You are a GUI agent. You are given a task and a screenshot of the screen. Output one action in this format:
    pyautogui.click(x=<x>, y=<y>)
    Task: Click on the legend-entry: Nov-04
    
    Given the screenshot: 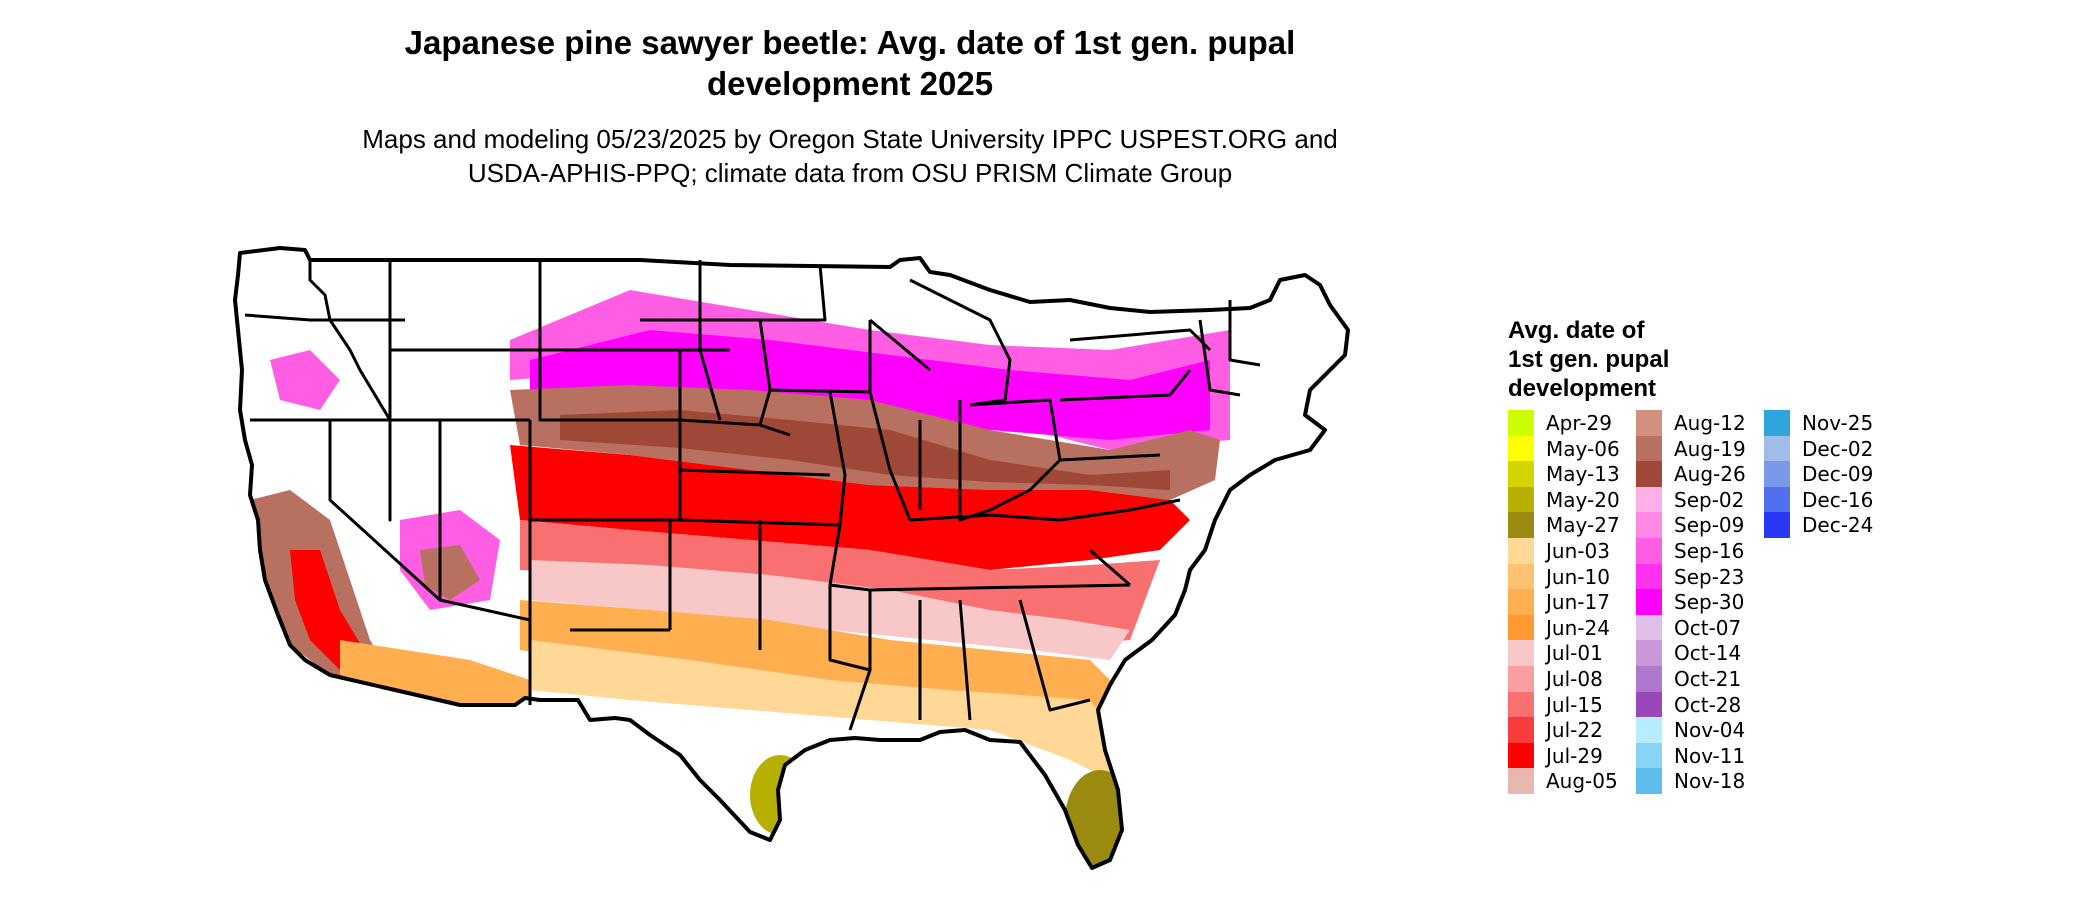 What is the action you would take?
    pyautogui.click(x=1701, y=730)
    